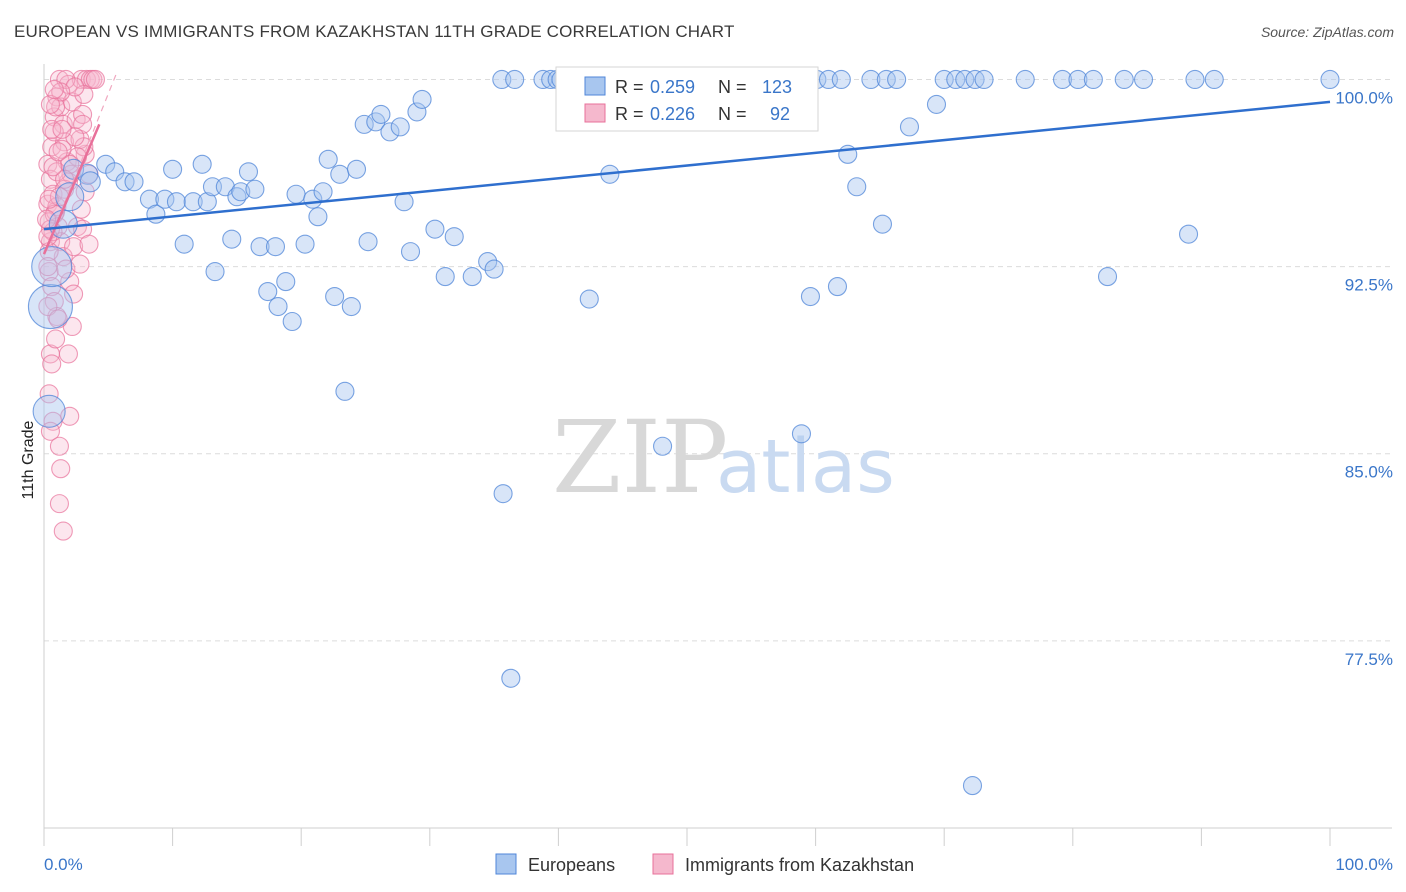 This screenshot has height=892, width=1406. Describe the element at coordinates (672, 114) in the screenshot. I see `stats-r-kazakhstan: 0.226` at that location.